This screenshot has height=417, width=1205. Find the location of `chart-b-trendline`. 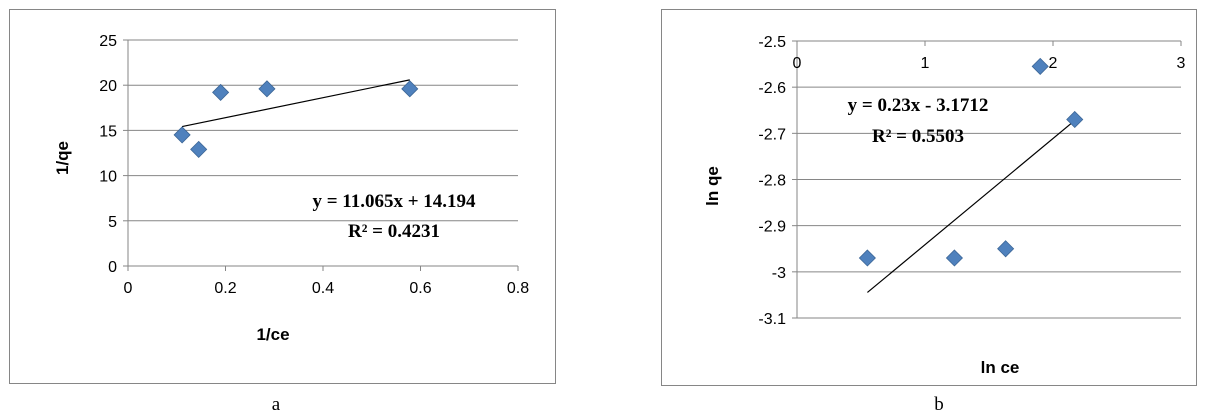

chart-b-trendline is located at coordinates (971, 206).